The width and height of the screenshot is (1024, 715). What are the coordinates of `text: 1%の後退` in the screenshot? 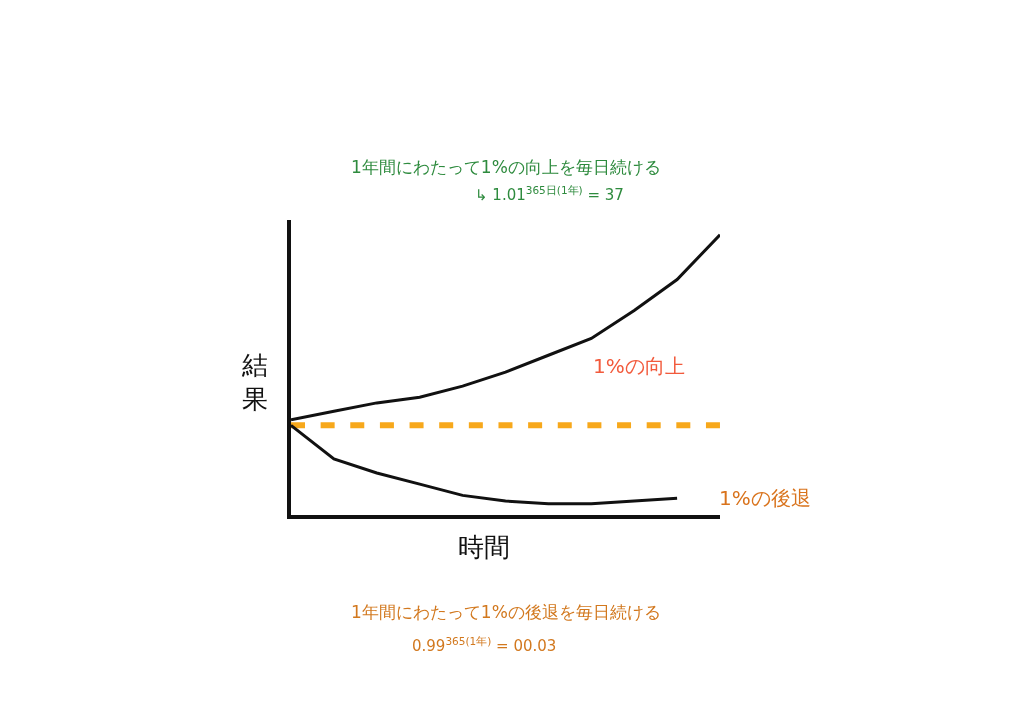 It's located at (765, 498).